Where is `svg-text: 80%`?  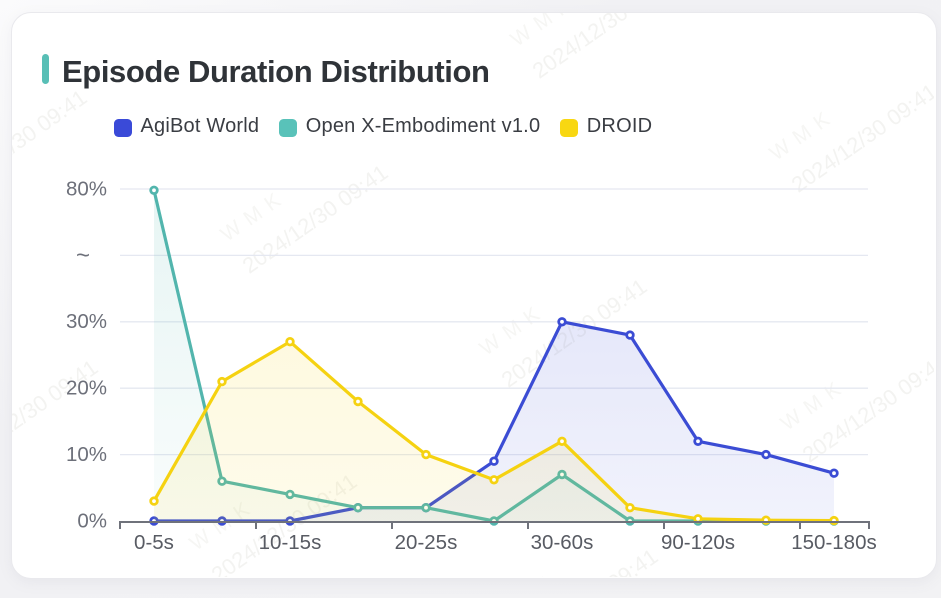
svg-text: 80% is located at coordinates (86, 188).